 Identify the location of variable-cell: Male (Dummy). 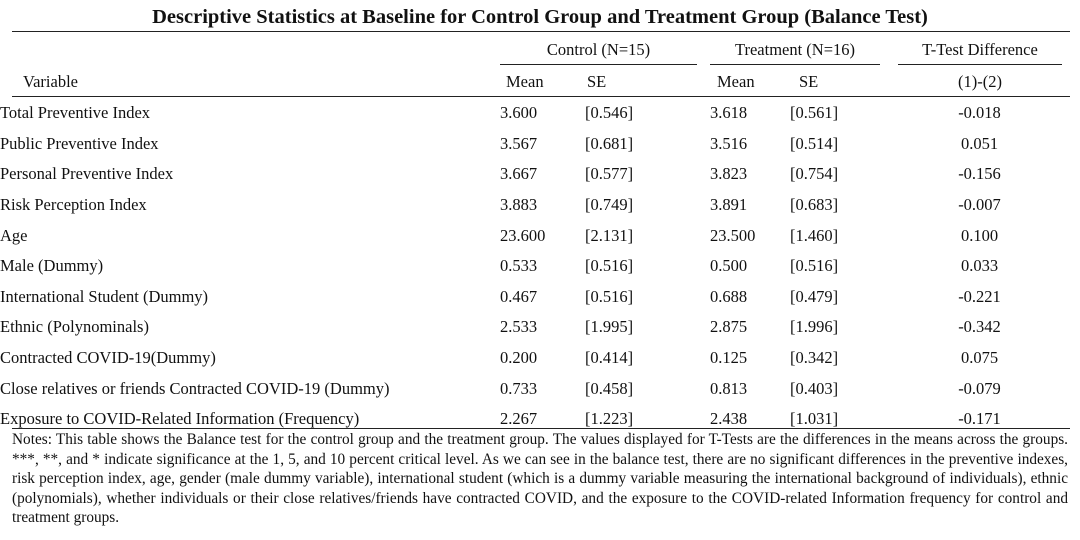
(52, 266).